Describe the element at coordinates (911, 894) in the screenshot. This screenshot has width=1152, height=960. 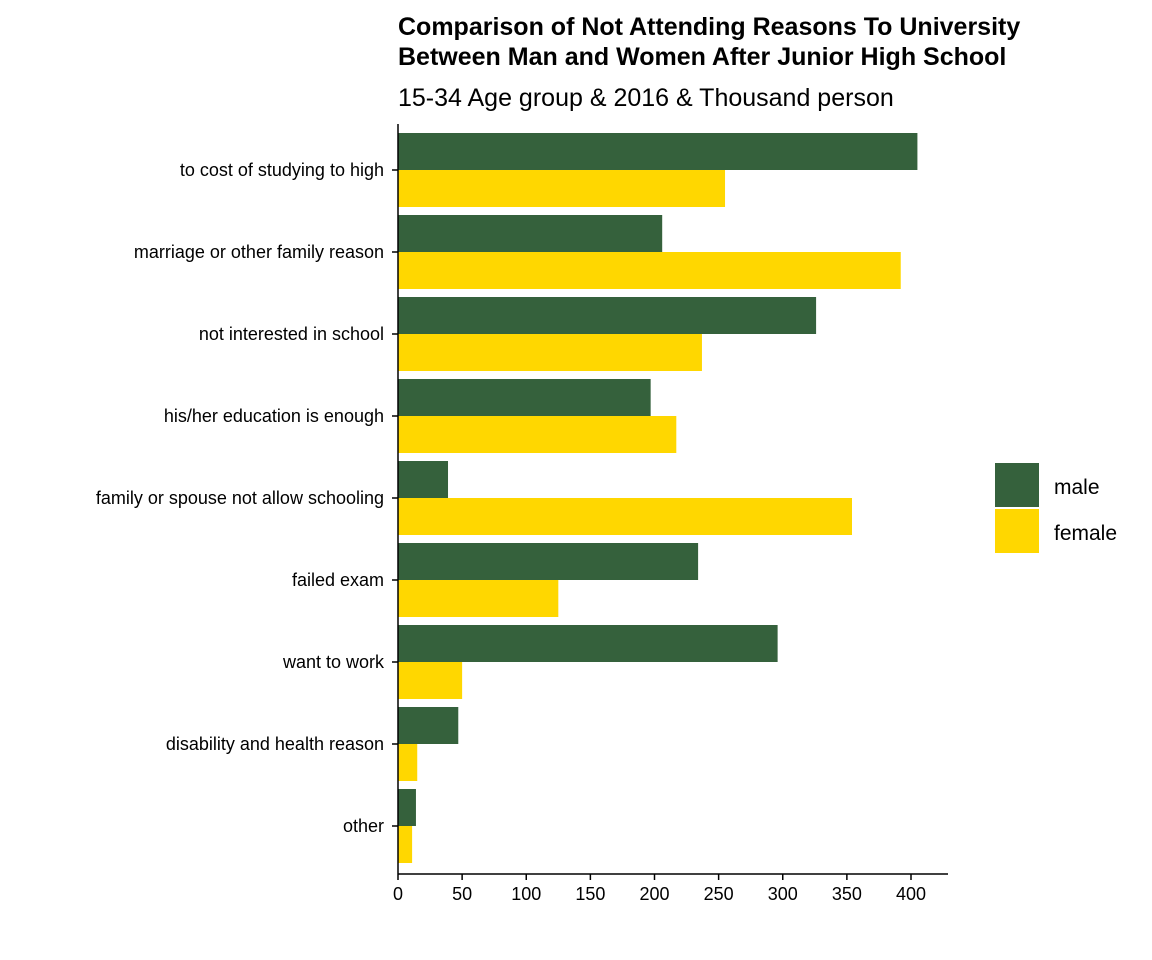
I see `x-tick-label-8: 400` at that location.